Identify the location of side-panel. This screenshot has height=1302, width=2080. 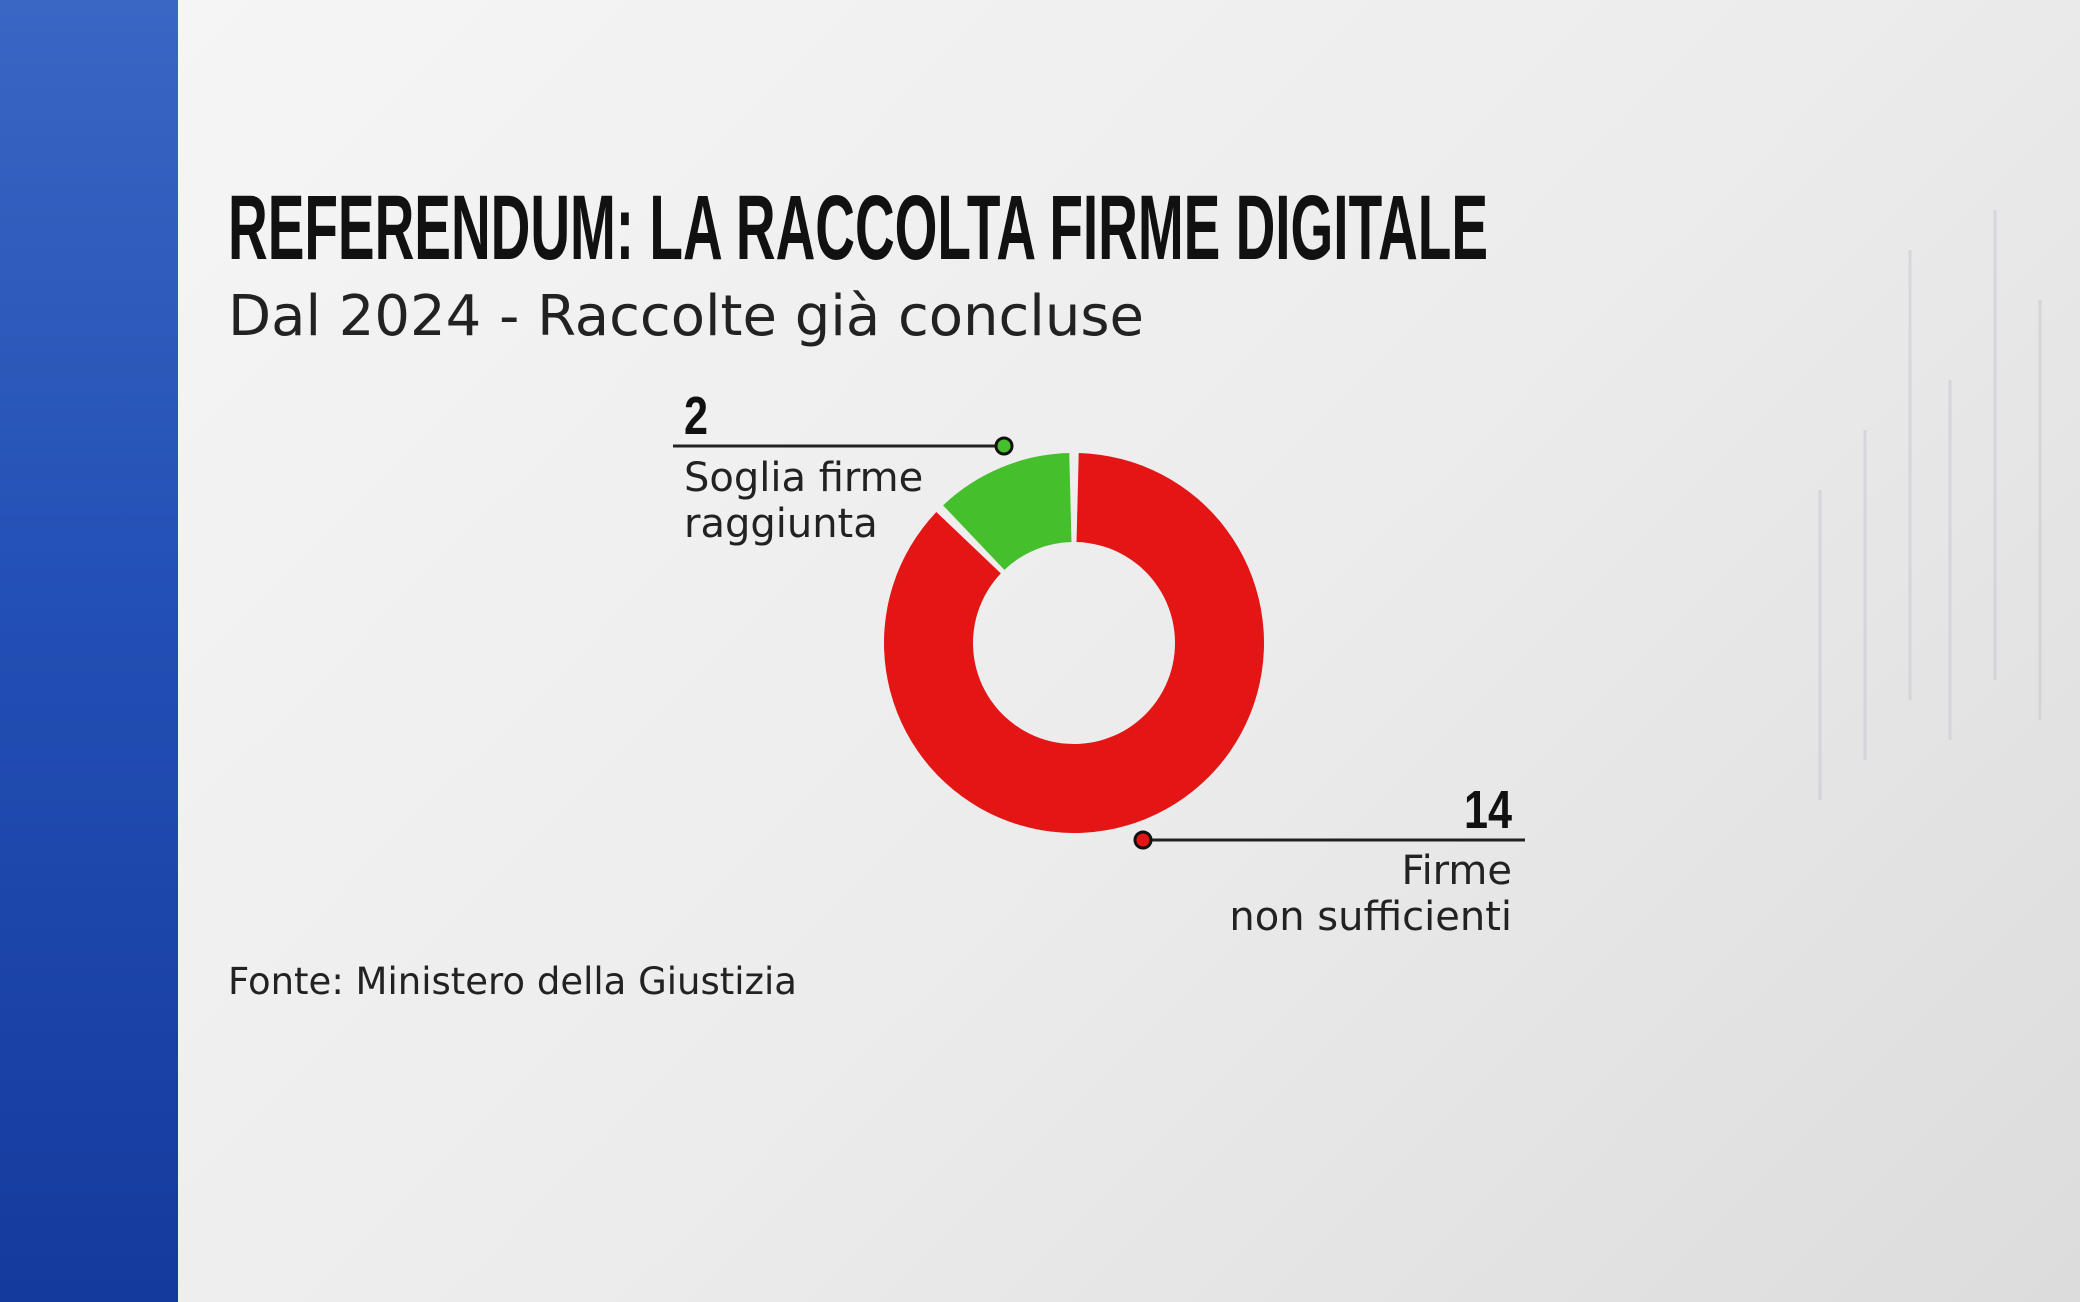
(89, 651).